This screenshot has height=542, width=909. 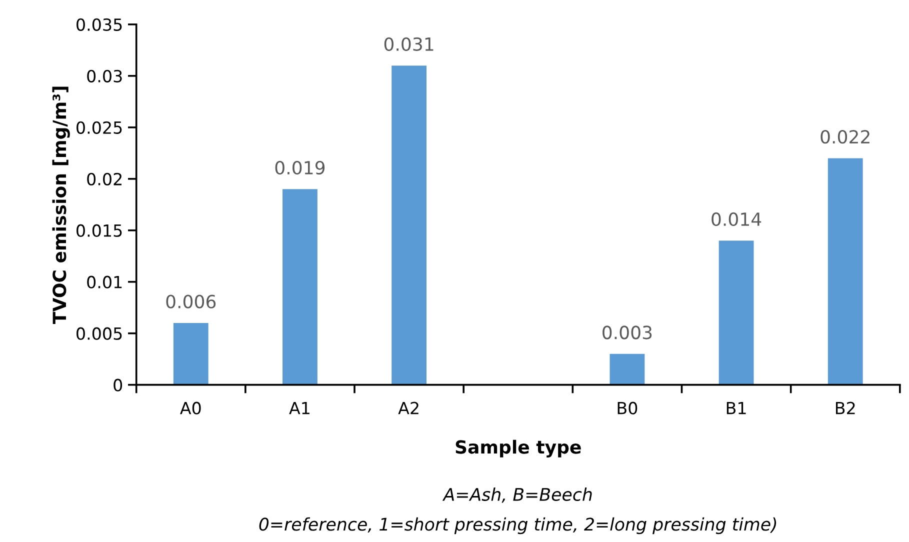 What do you see at coordinates (628, 408) in the screenshot?
I see `x-tick-label: B0` at bounding box center [628, 408].